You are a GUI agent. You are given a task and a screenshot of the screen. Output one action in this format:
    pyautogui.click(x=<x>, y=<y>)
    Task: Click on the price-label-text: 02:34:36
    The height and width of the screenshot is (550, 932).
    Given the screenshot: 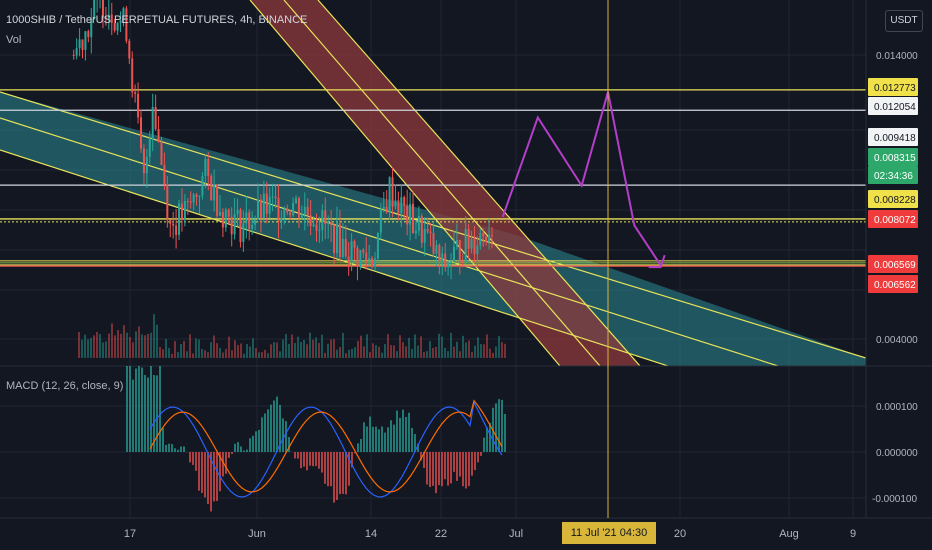 What is the action you would take?
    pyautogui.click(x=893, y=176)
    